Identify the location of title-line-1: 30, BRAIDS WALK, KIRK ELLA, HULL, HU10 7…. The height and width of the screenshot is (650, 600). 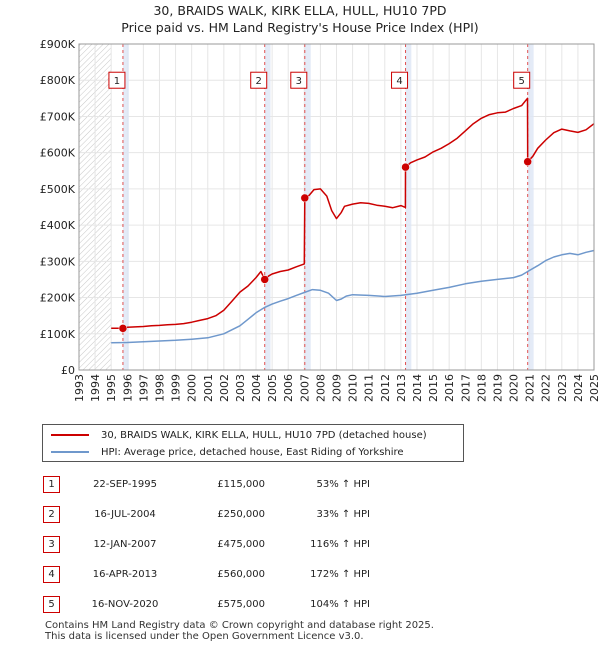
(300, 10).